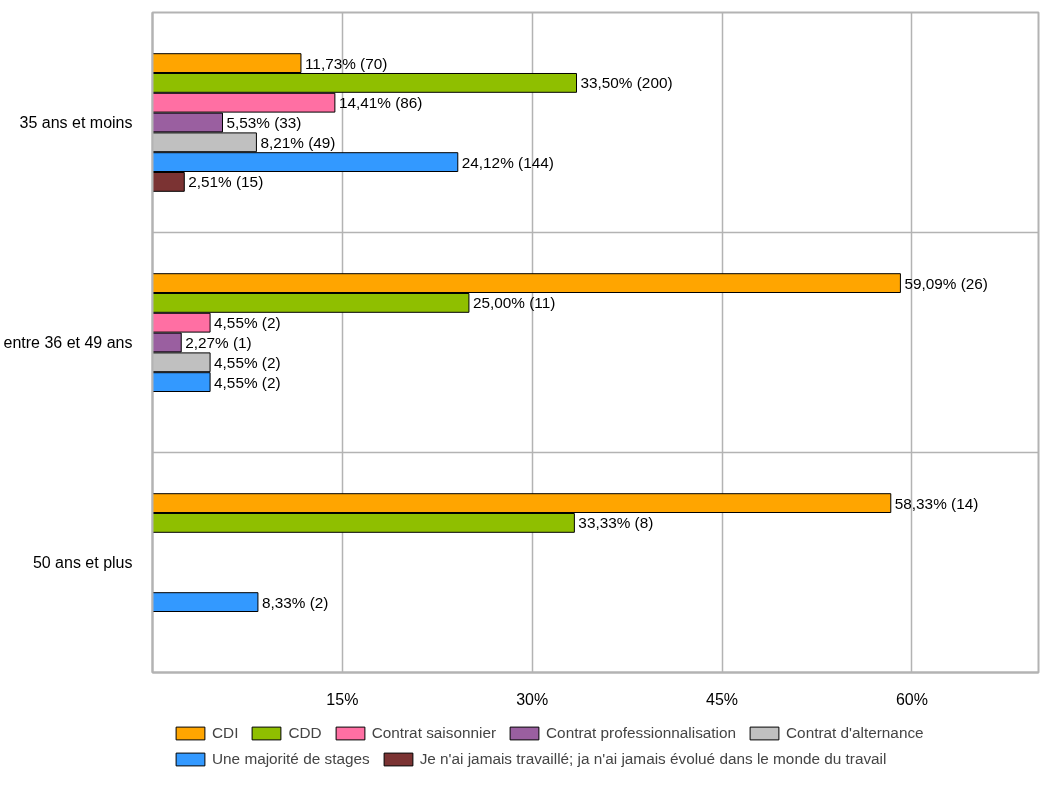 The image size is (1054, 796). Describe the element at coordinates (722, 699) in the screenshot. I see `x-tick-label: 45%` at that location.